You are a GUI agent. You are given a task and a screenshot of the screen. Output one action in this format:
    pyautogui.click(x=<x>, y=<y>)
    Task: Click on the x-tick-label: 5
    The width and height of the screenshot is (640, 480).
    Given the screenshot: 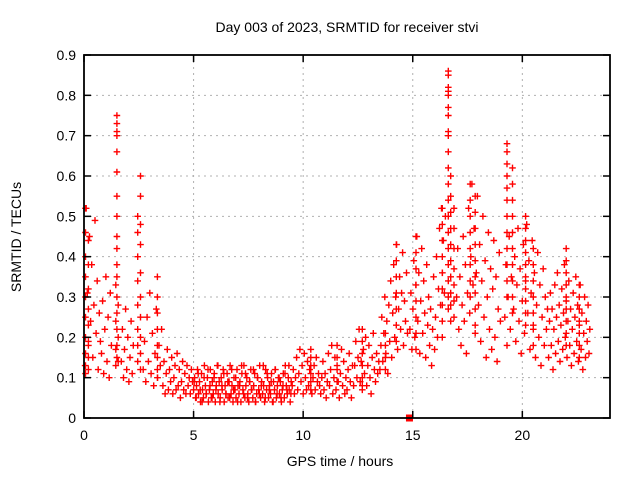 What is the action you would take?
    pyautogui.click(x=194, y=435)
    